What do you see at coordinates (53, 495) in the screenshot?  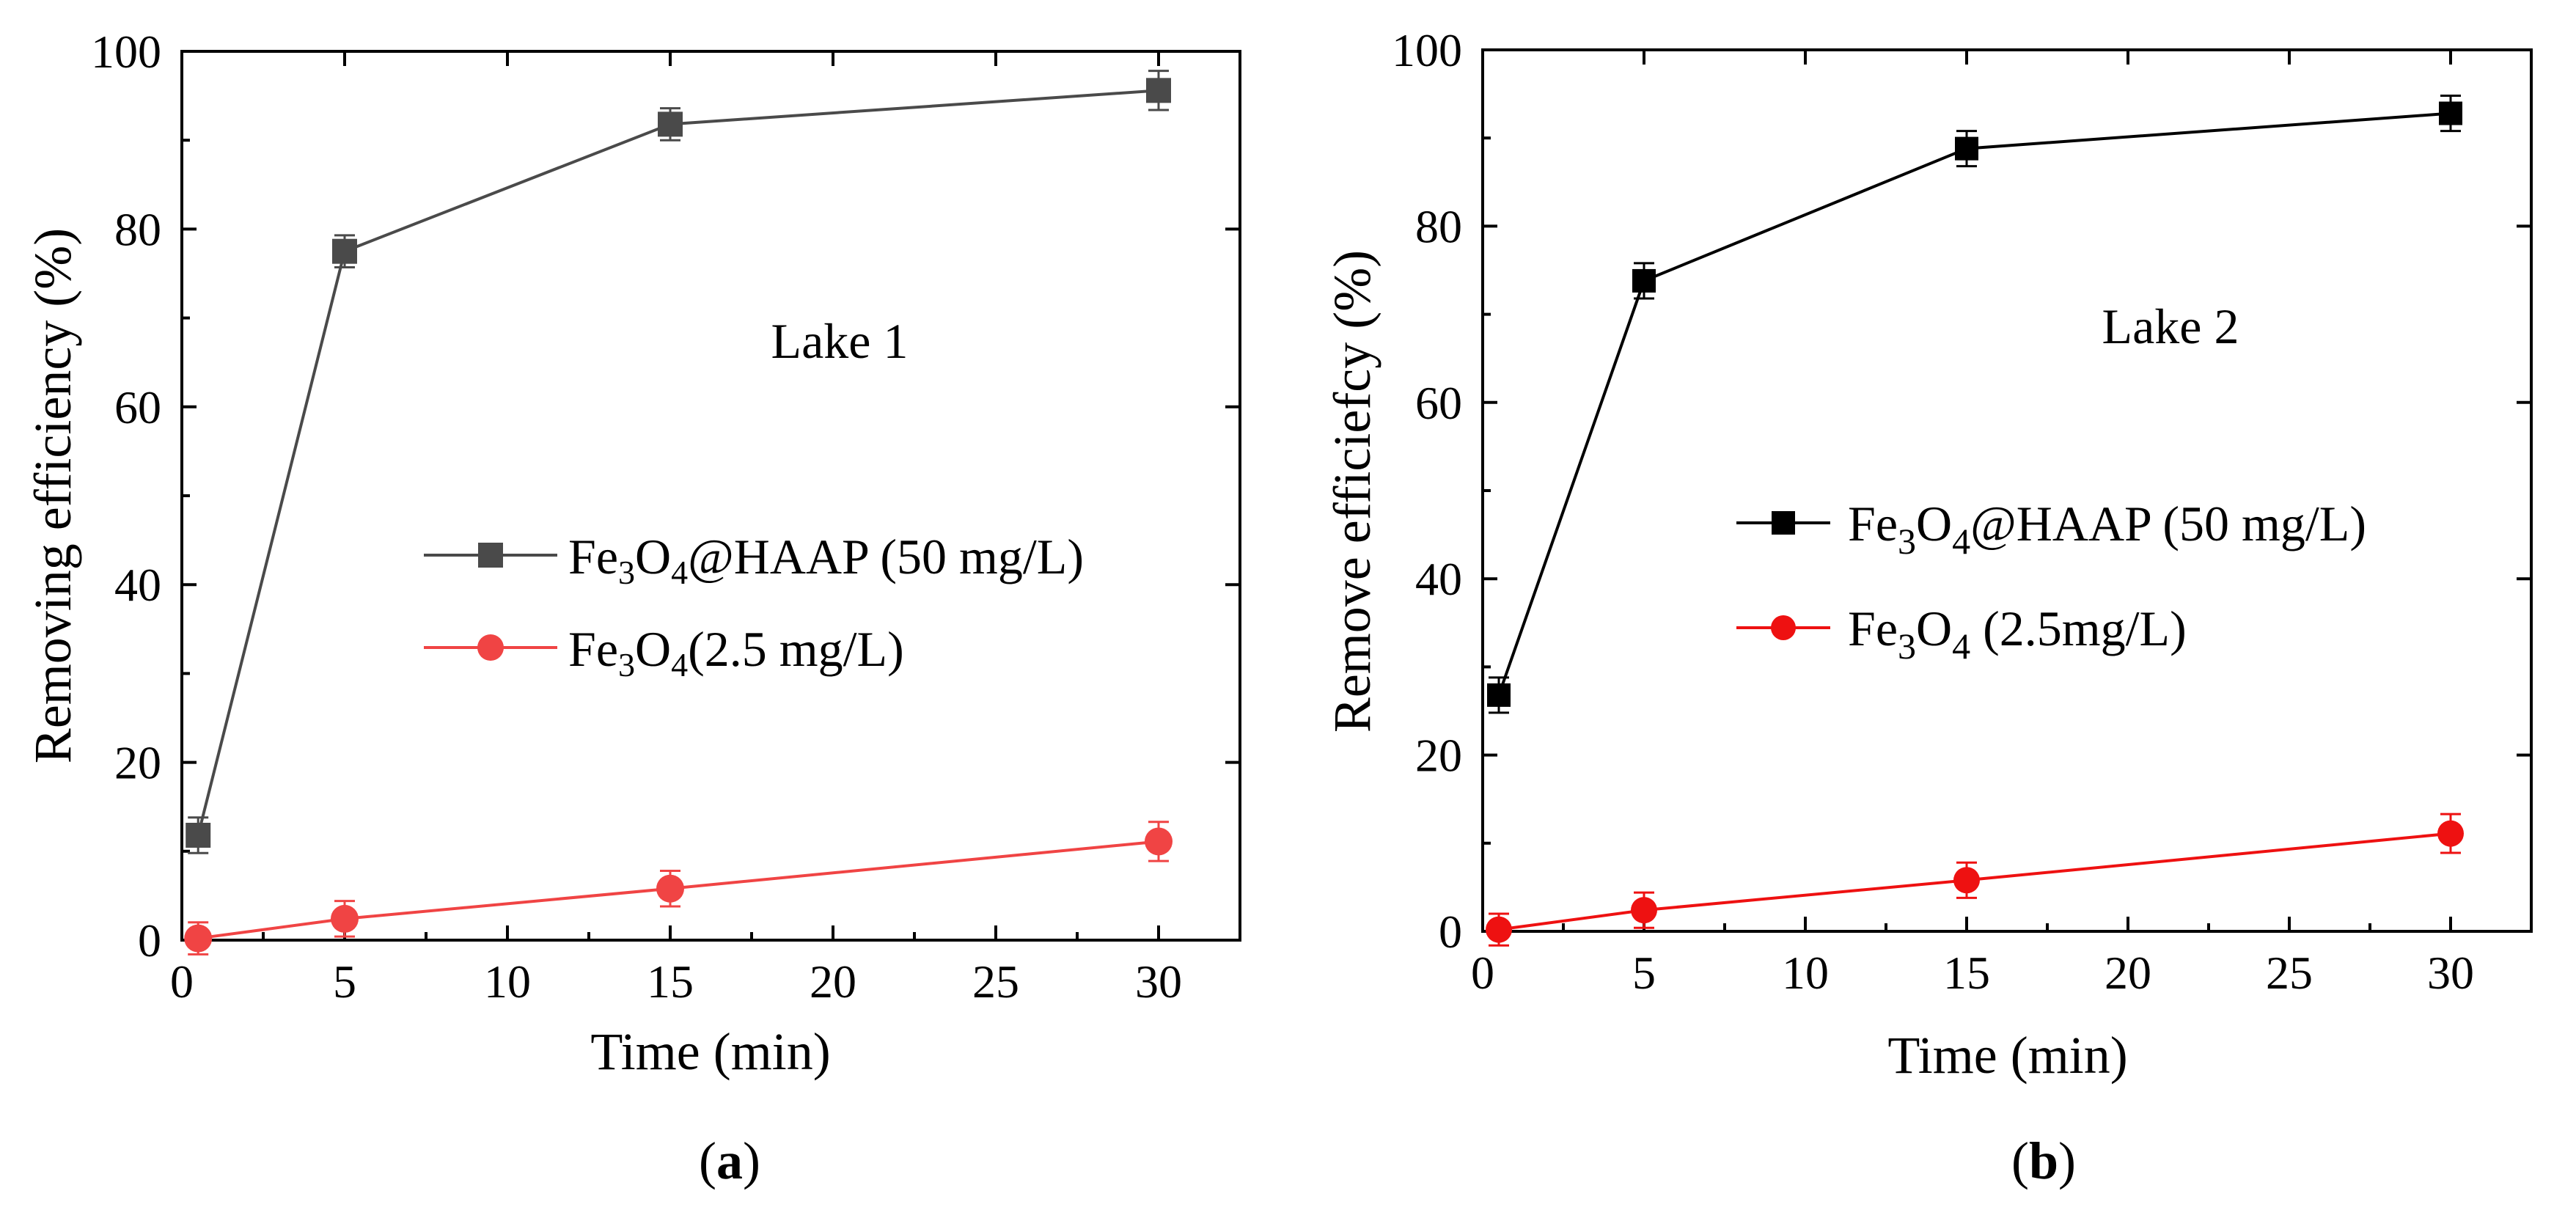 I see `panel-a-y-axis-label: Removing efficiency (%)` at bounding box center [53, 495].